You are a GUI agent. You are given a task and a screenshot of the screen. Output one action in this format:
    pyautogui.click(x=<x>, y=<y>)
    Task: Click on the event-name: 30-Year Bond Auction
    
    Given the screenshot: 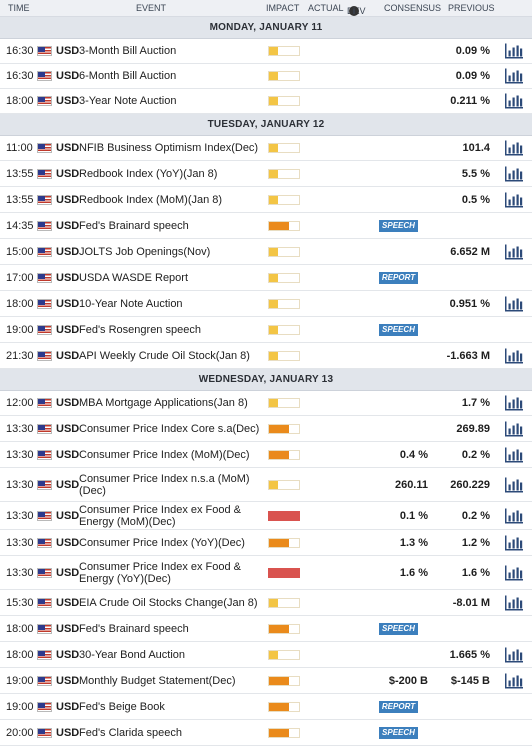 What is the action you would take?
    pyautogui.click(x=132, y=654)
    